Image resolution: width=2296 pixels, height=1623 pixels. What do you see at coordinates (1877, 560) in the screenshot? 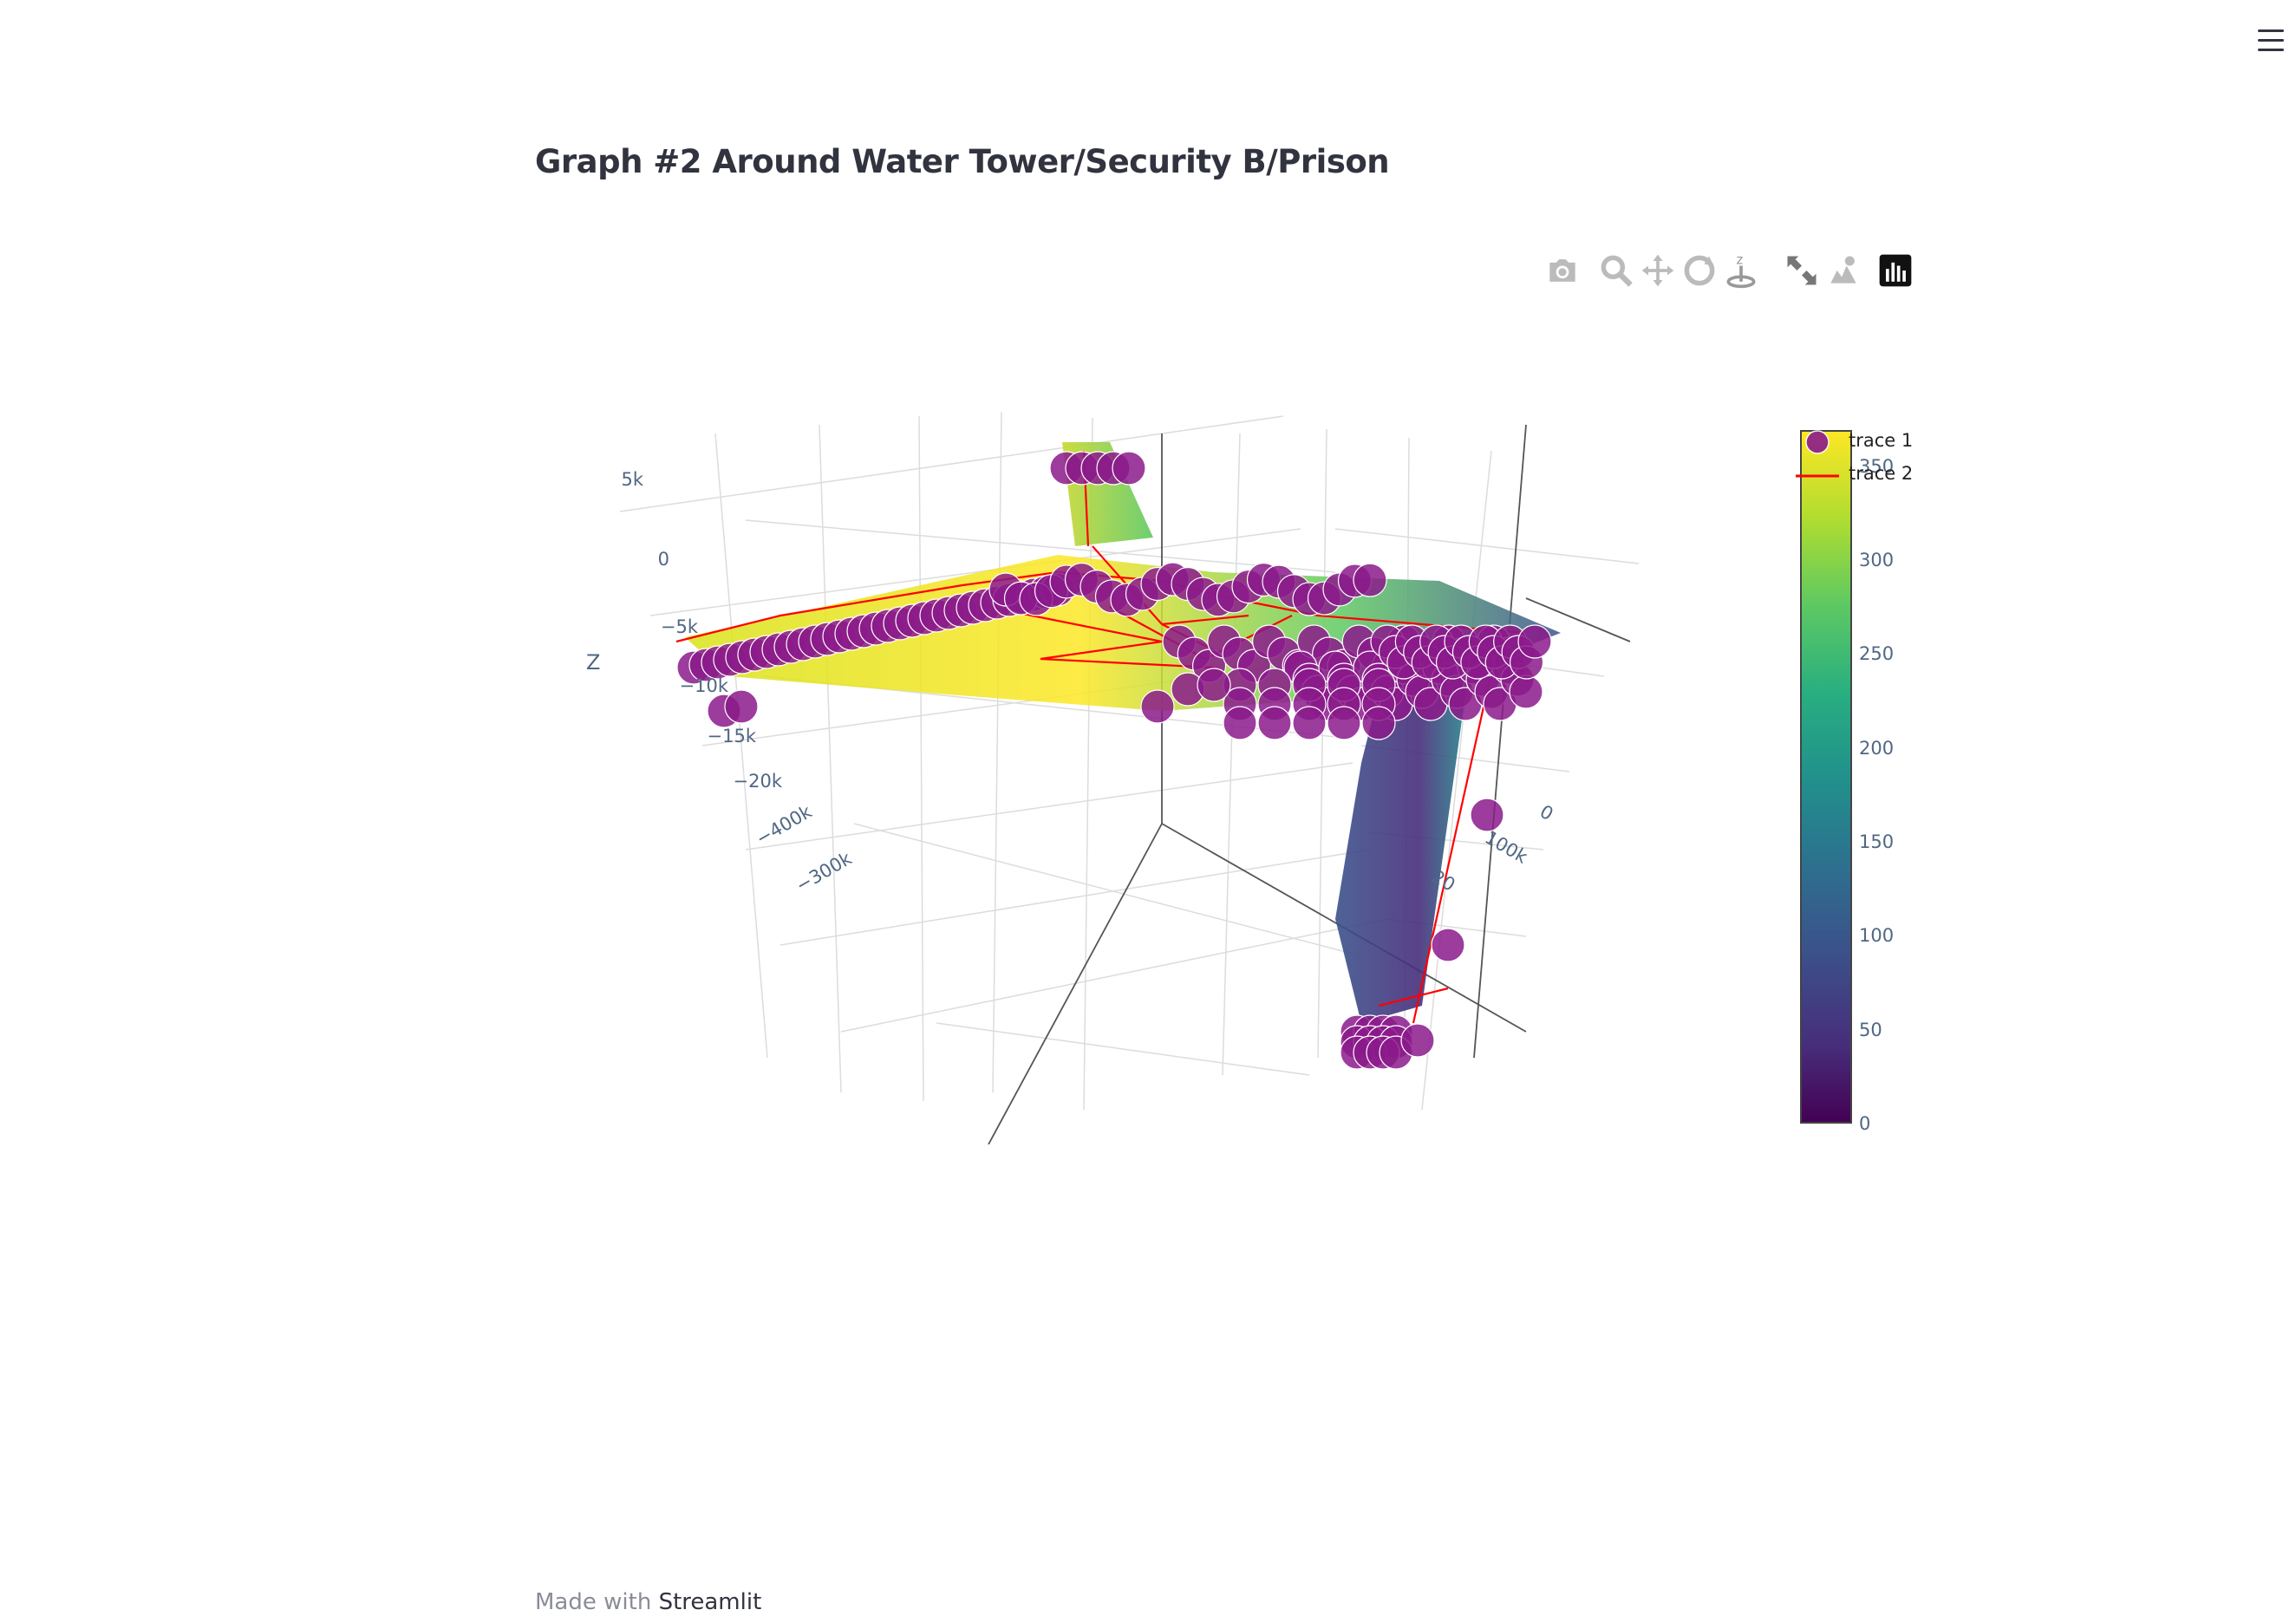
I see `colorbar-tick: 300` at bounding box center [1877, 560].